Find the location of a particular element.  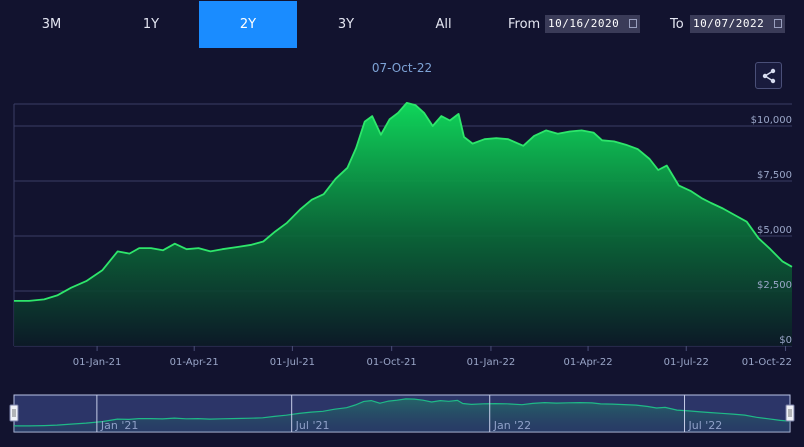

navigator-tick-label: Jul '22 is located at coordinates (705, 425).